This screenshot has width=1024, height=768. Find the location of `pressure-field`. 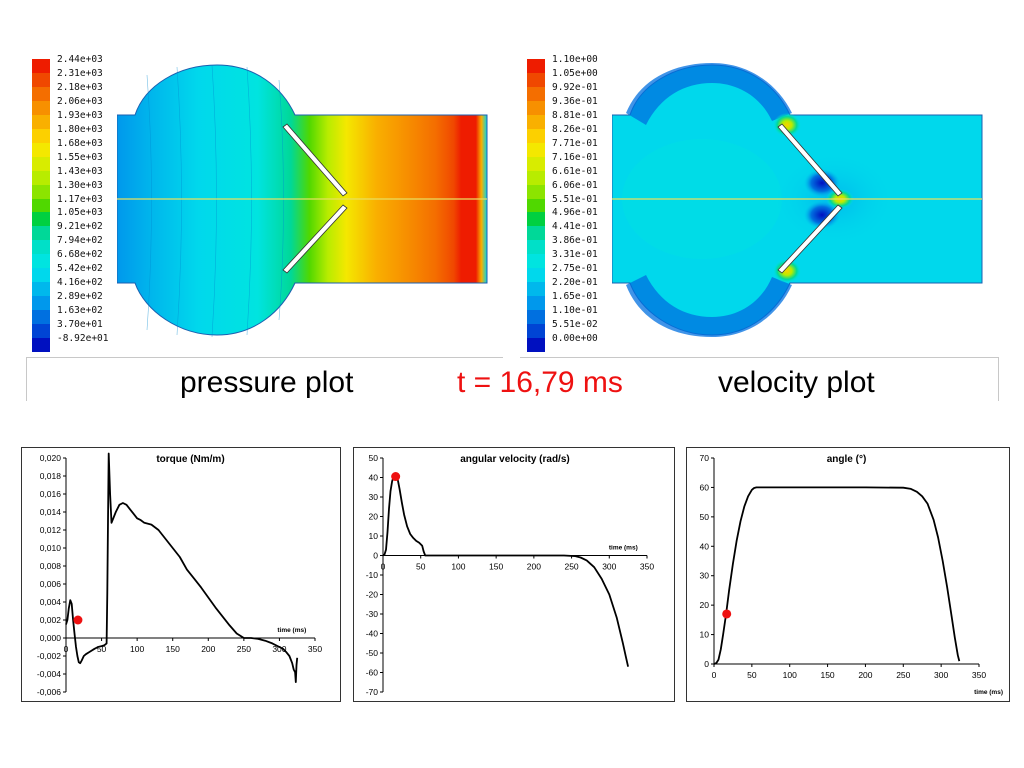

pressure-field is located at coordinates (302, 201).